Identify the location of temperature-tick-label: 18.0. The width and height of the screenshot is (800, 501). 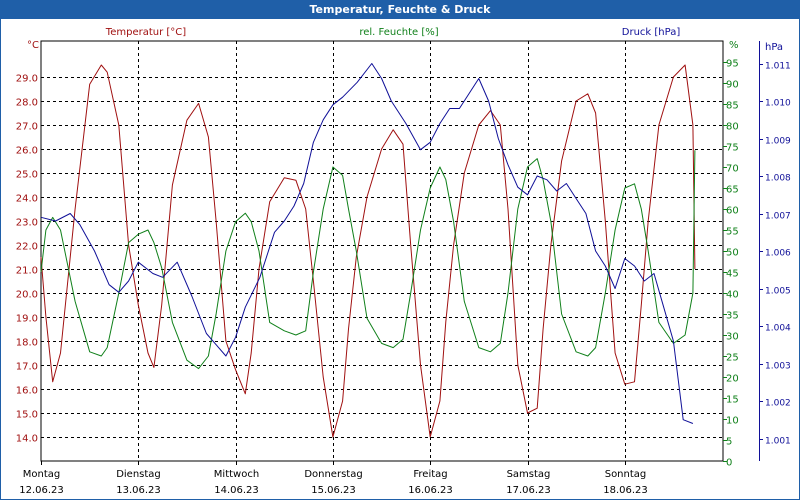
(27, 343).